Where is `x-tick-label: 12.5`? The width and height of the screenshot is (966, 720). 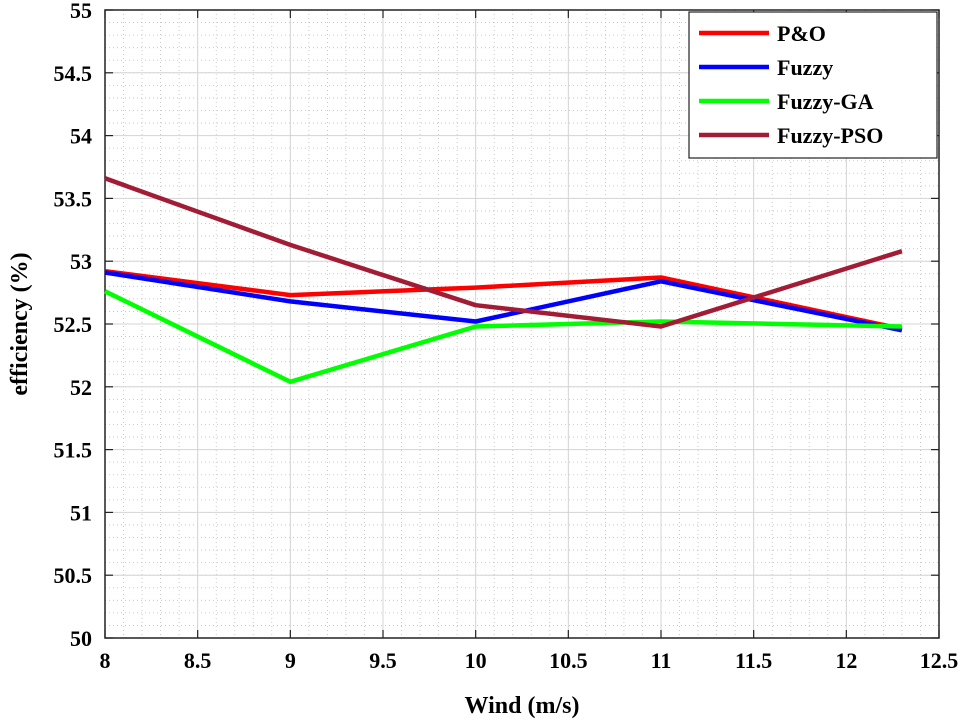 x-tick-label: 12.5 is located at coordinates (939, 660).